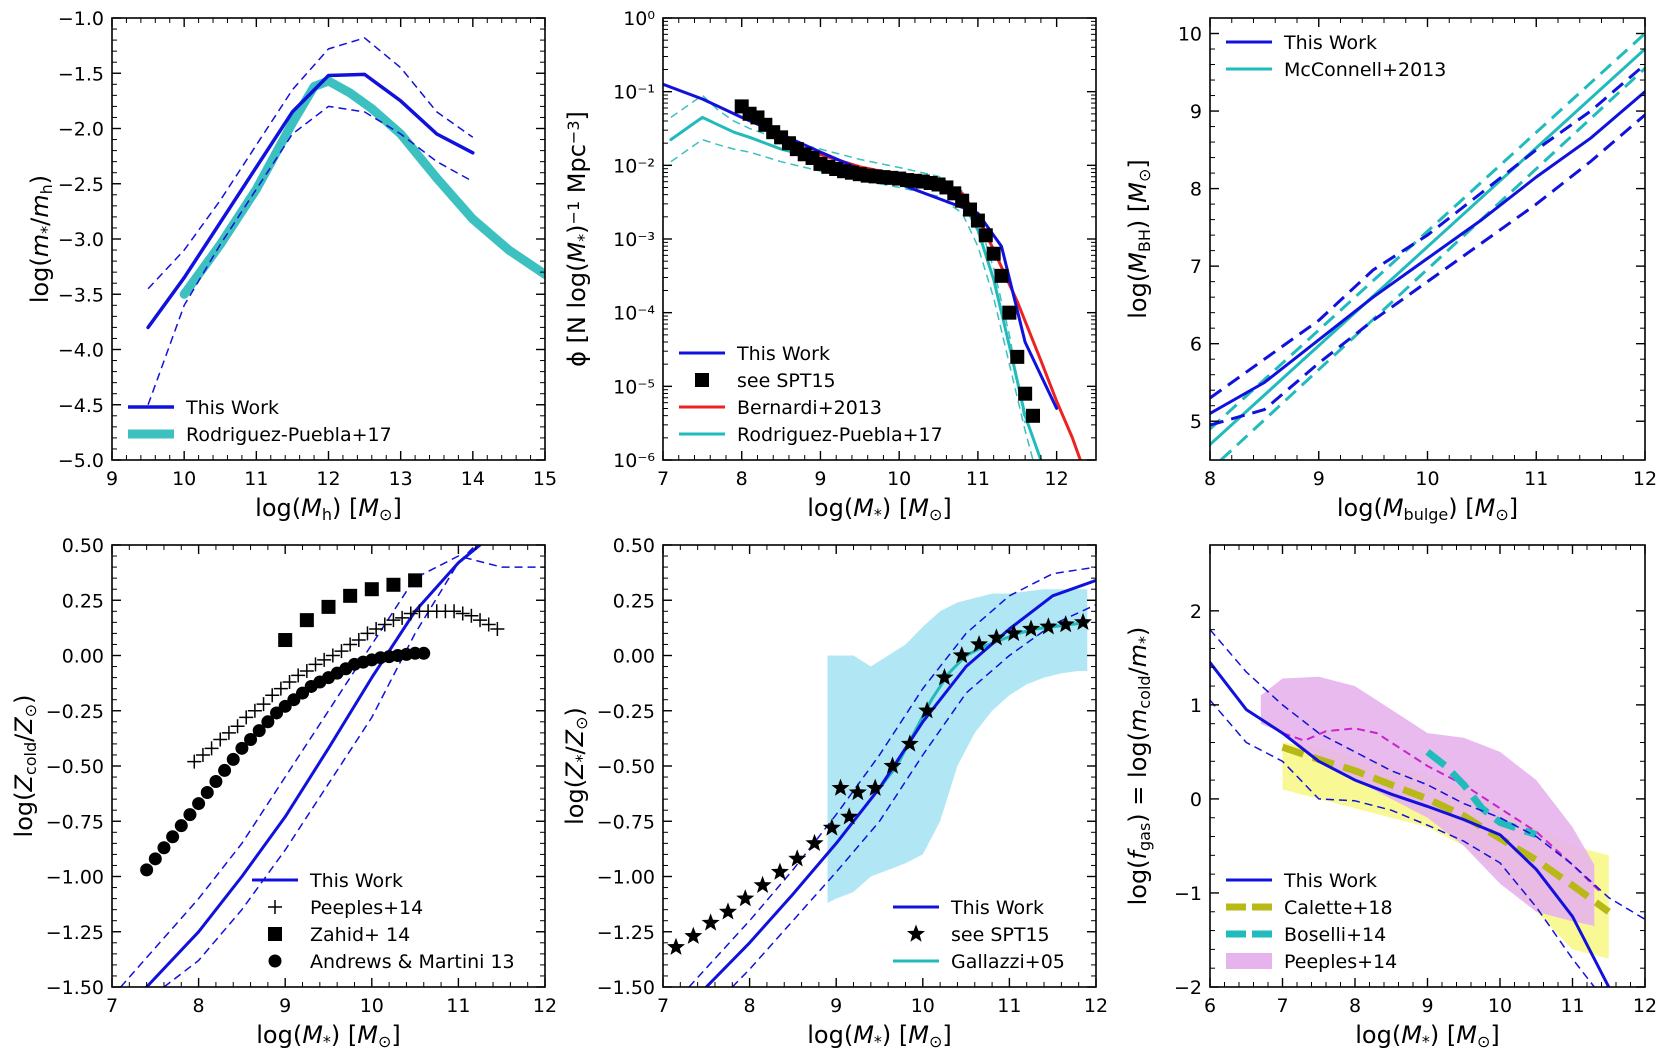 The height and width of the screenshot is (1051, 1661). I want to click on x-tick-label: 10, so click(899, 479).